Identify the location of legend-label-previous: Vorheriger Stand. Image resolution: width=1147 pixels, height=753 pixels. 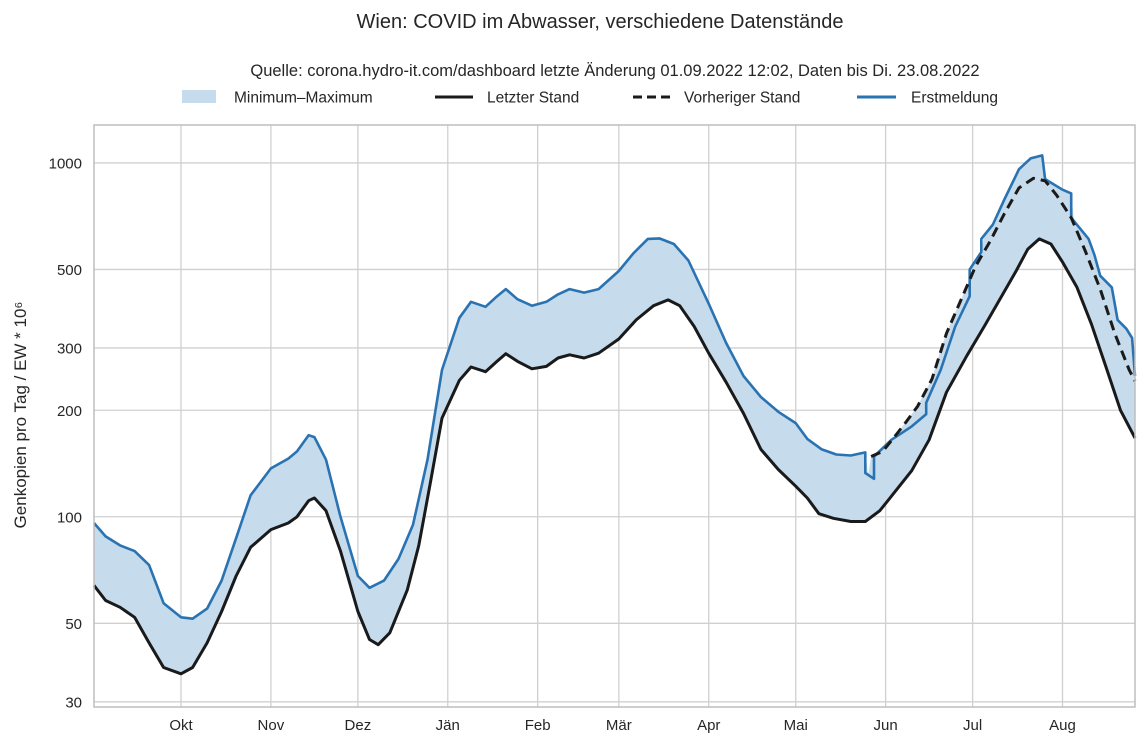
(742, 98).